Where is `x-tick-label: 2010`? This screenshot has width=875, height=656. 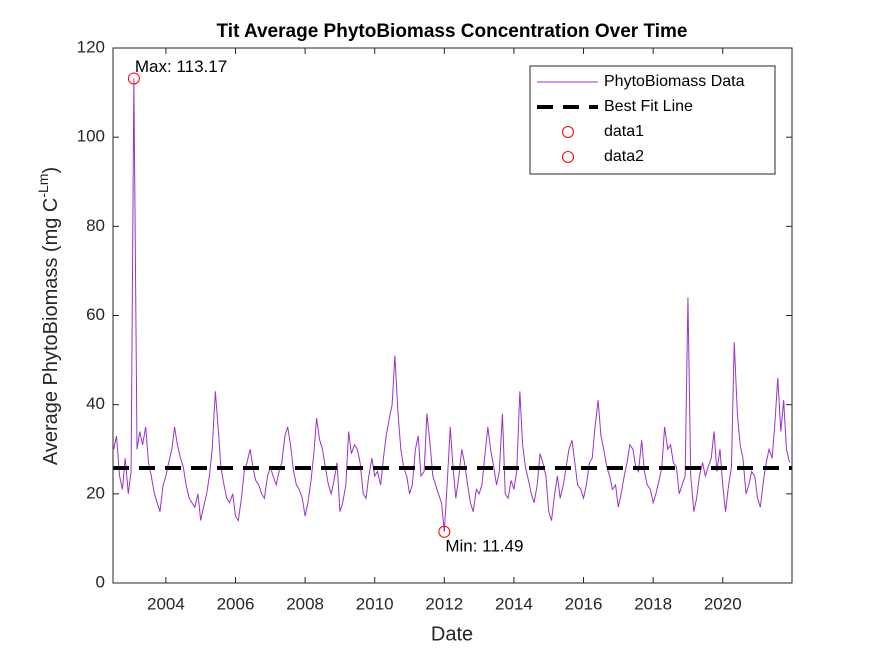
x-tick-label: 2010 is located at coordinates (375, 603).